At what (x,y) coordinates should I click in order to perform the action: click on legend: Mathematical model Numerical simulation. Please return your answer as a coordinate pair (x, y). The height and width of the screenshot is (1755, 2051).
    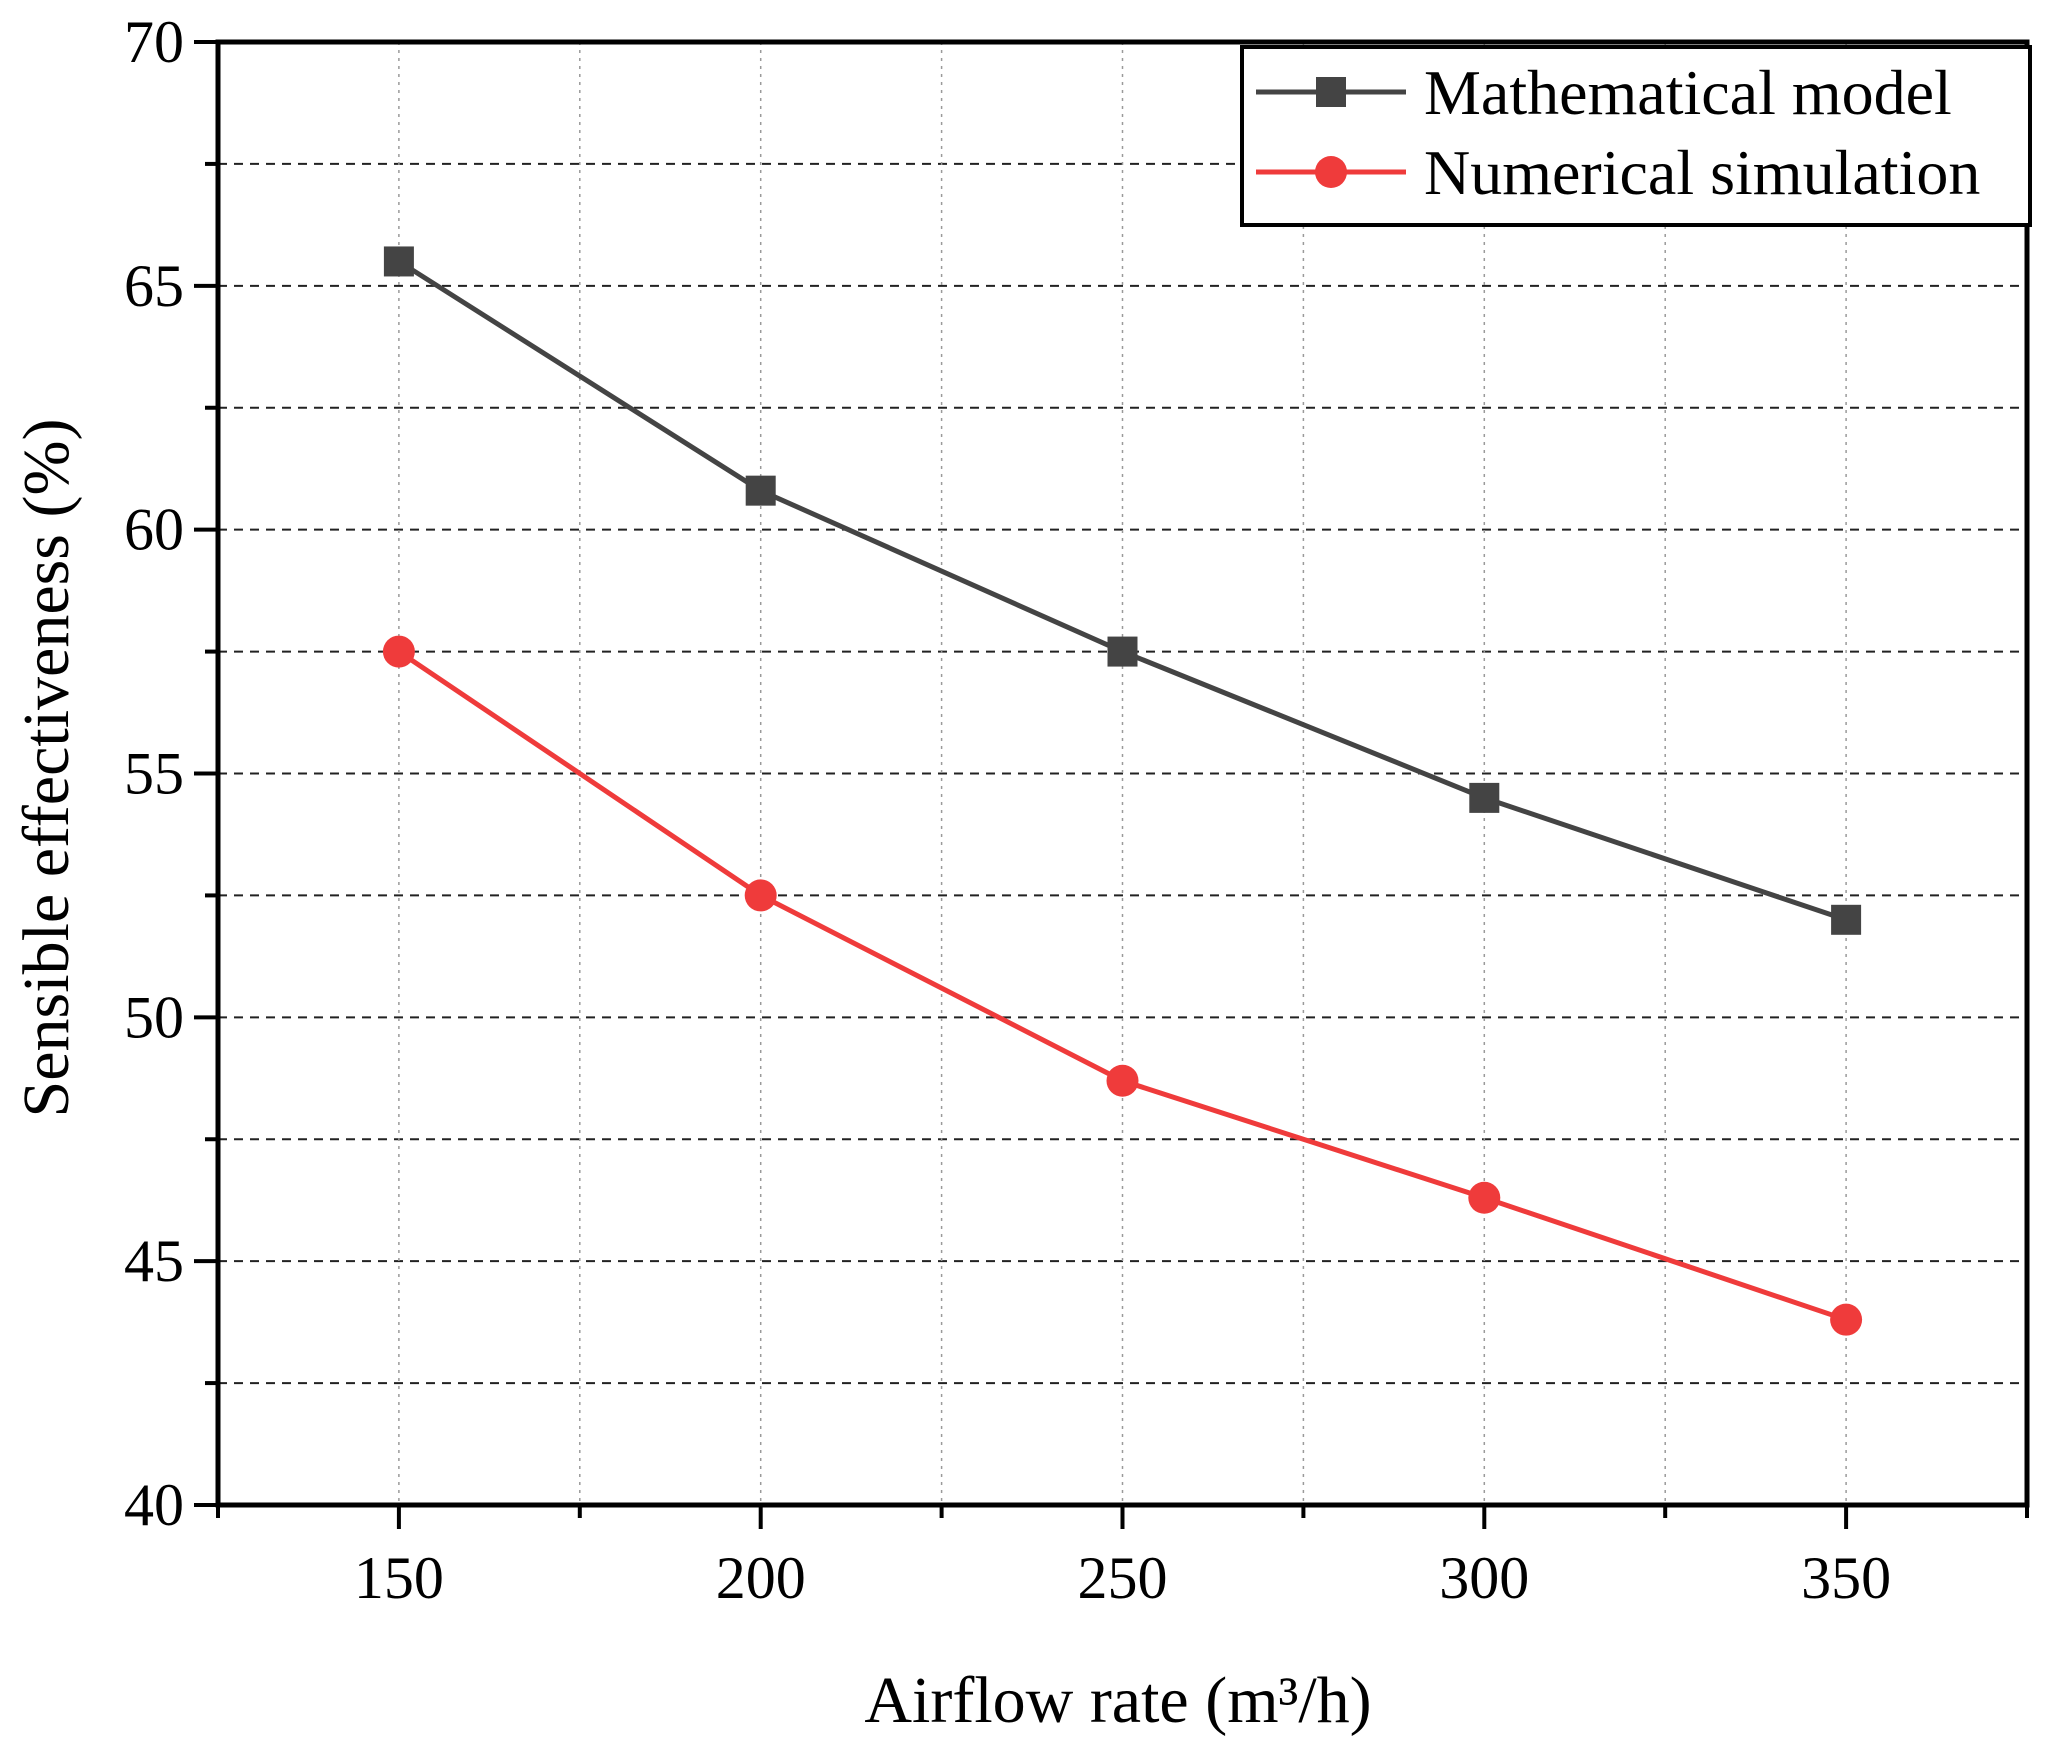
    Looking at the image, I should click on (1636, 136).